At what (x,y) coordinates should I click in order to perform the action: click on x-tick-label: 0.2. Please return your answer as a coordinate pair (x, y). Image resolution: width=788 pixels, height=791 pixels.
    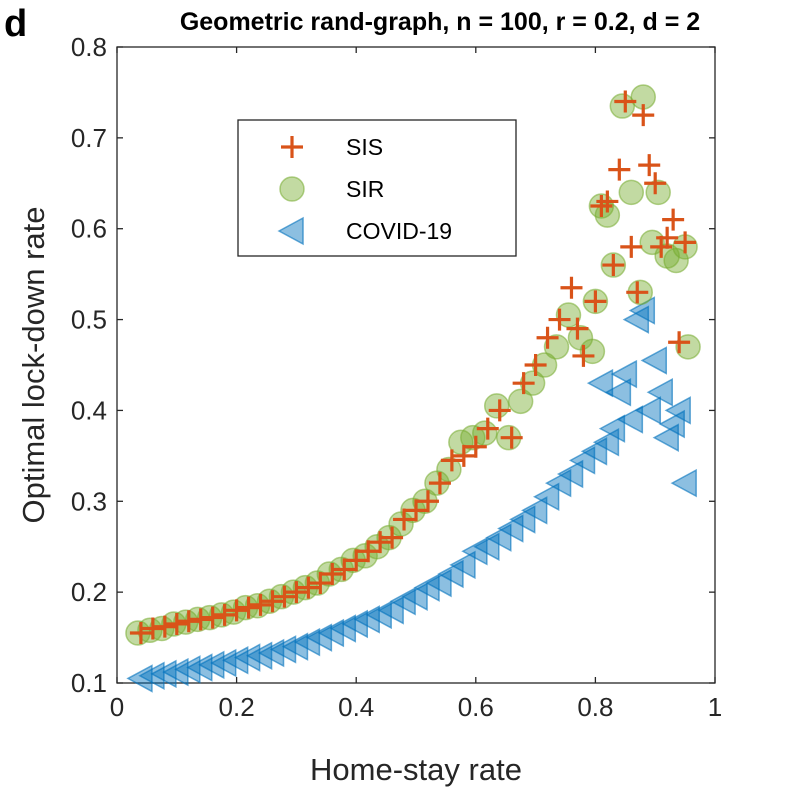
    Looking at the image, I should click on (237, 707).